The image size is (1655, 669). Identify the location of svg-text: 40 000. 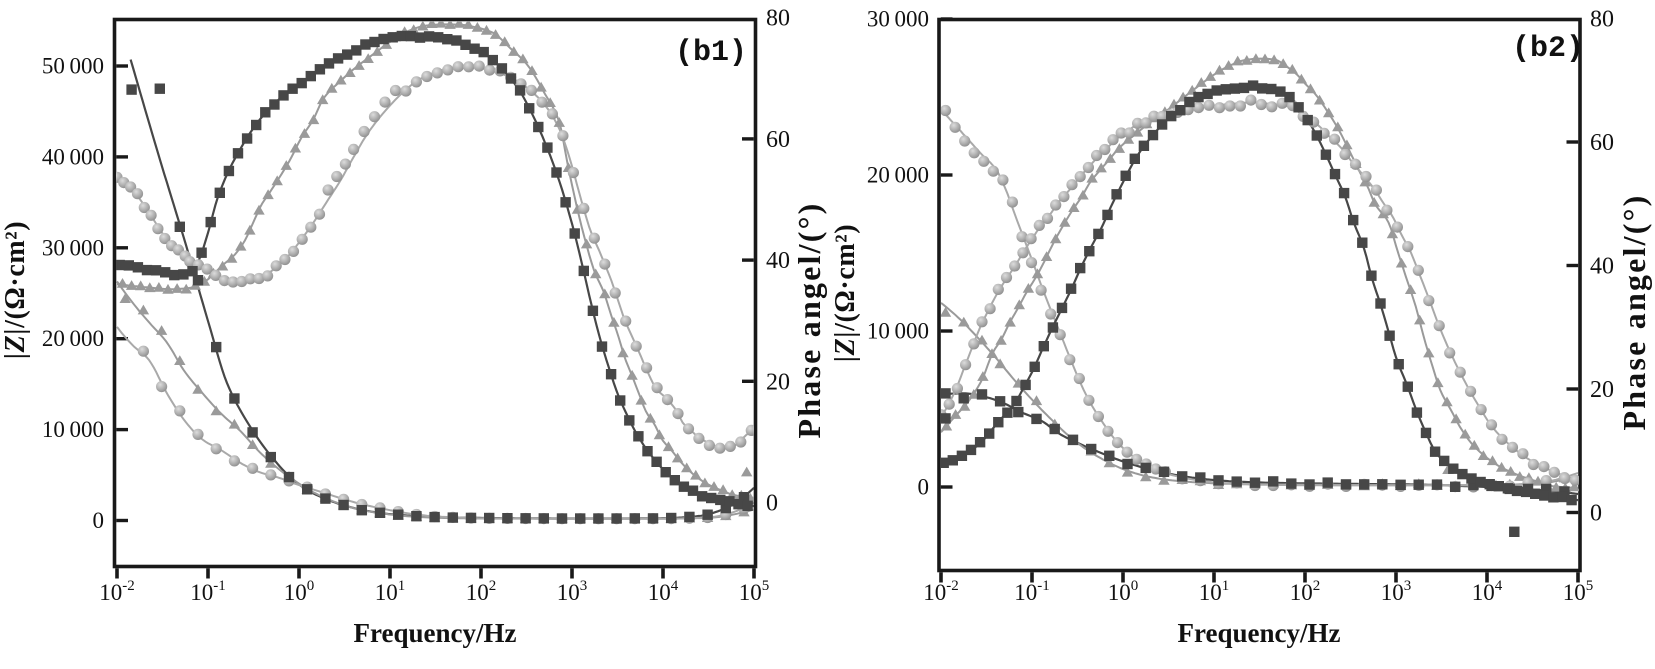
(73, 156).